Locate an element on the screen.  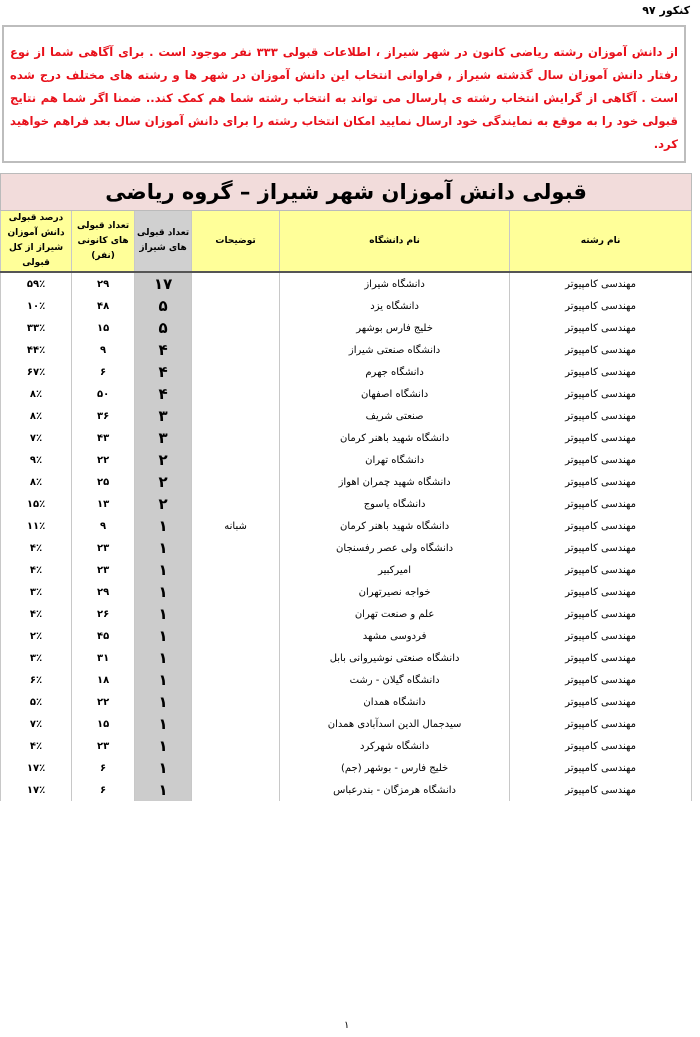
cell-shiraz-count: ۲ is located at coordinates (163, 460).